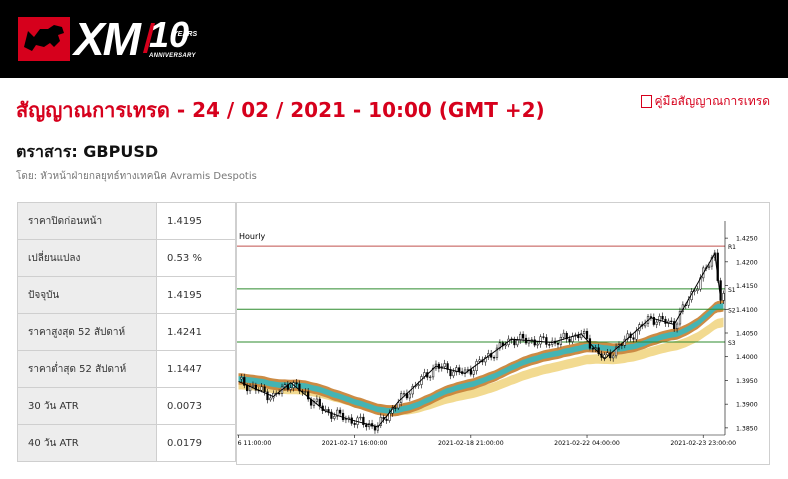 The width and height of the screenshot is (788, 479). What do you see at coordinates (254, 443) in the screenshot?
I see `x-tick-label: 2021-02-16 11:00:00` at bounding box center [254, 443].